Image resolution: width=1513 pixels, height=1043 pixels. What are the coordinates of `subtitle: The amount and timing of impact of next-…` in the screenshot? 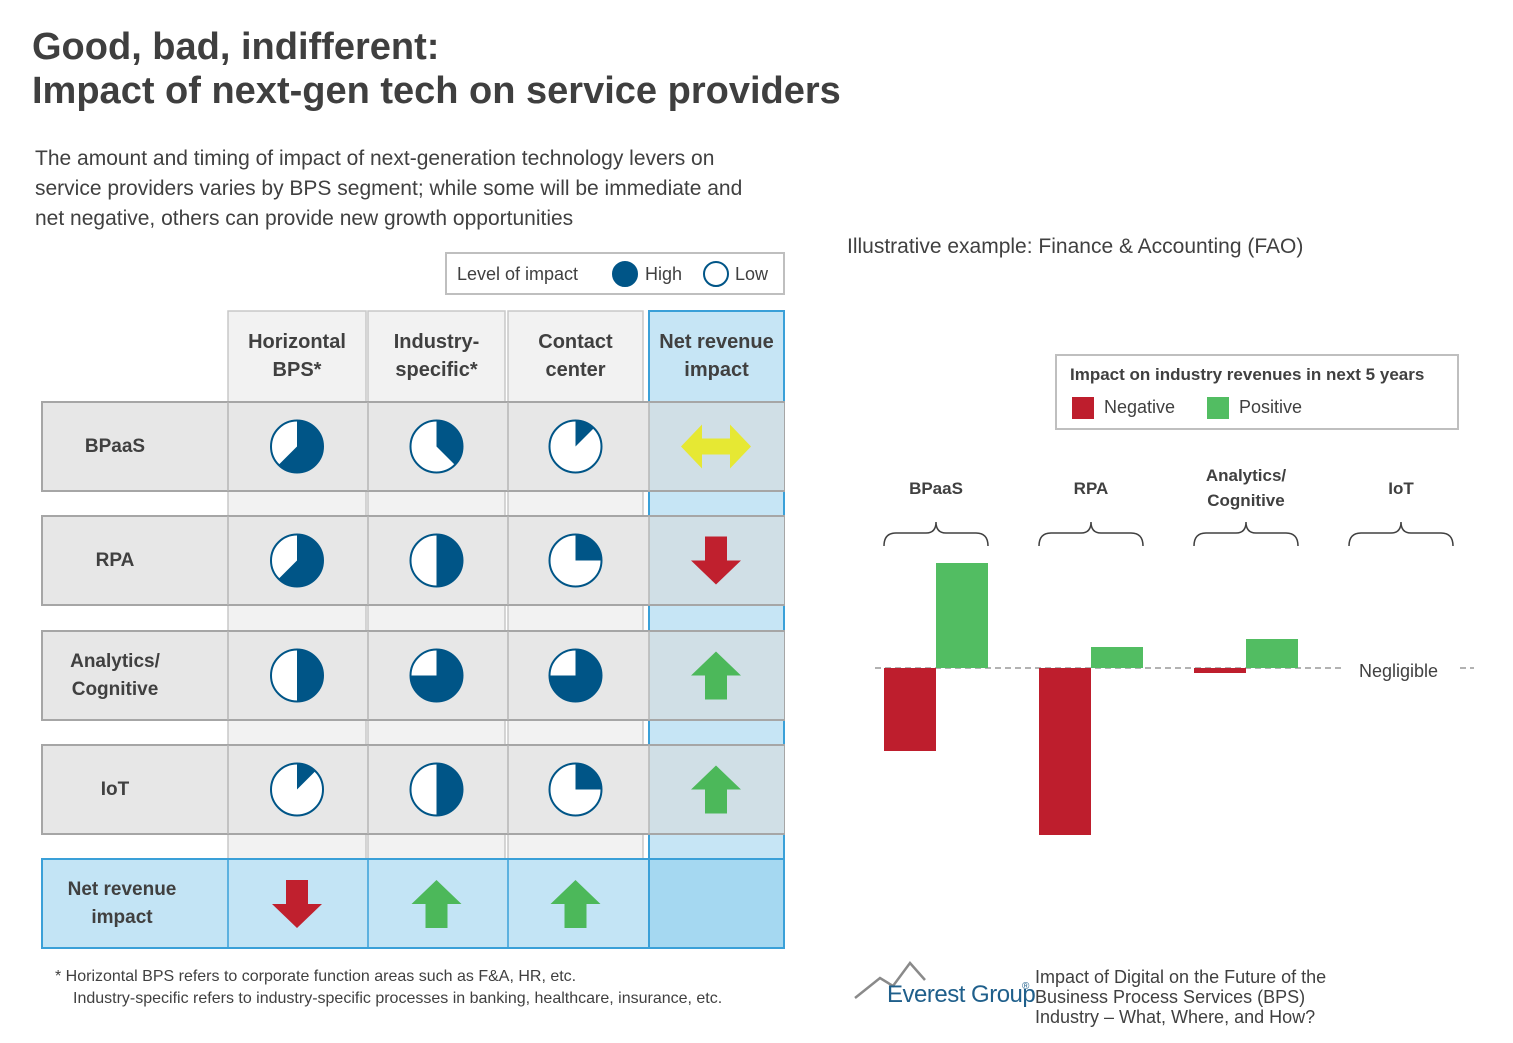 It's located at (389, 188).